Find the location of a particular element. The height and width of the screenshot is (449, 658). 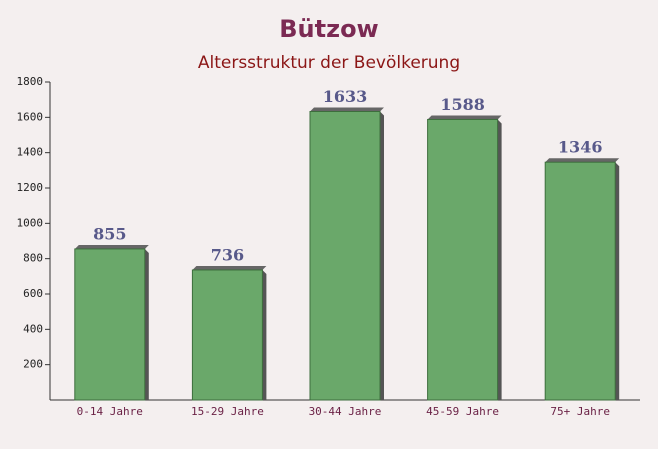

y-tick-label: 1600 is located at coordinates (30, 116).